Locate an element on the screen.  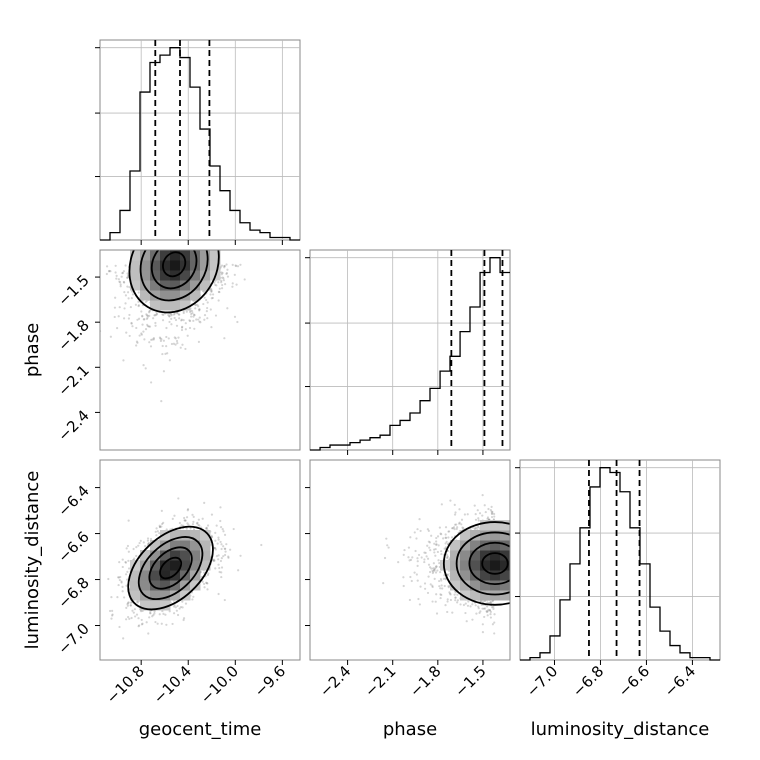
hist-geocent_time is located at coordinates (198, 140).